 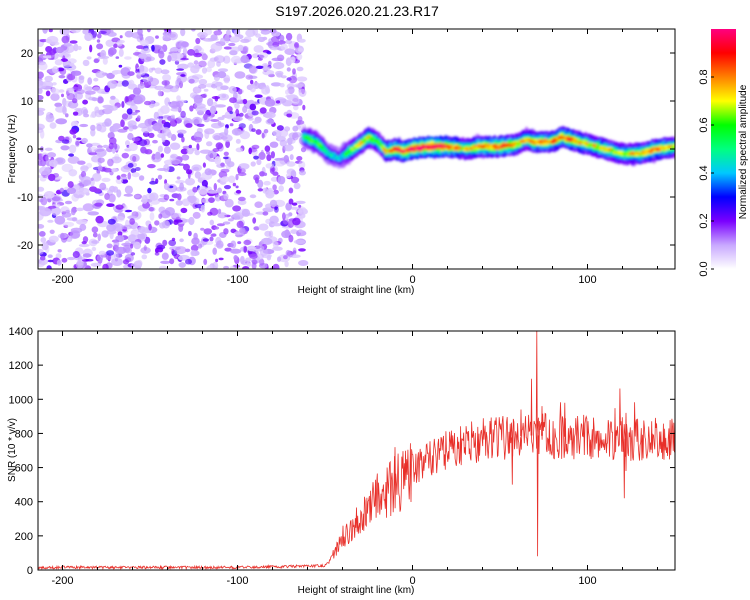 What do you see at coordinates (173, 149) in the screenshot?
I see `spectrogram-noise-cells` at bounding box center [173, 149].